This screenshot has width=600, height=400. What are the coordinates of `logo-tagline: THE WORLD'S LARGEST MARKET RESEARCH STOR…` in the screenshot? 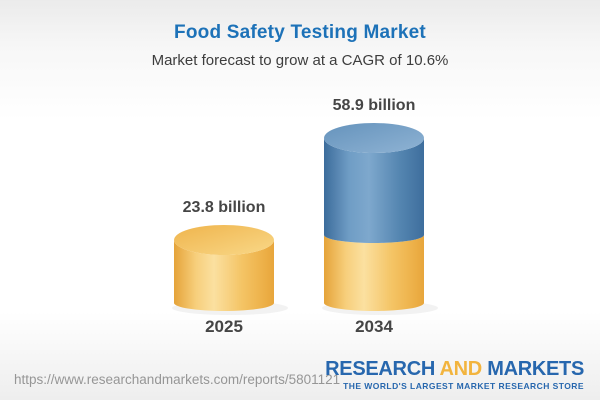 It's located at (463, 385).